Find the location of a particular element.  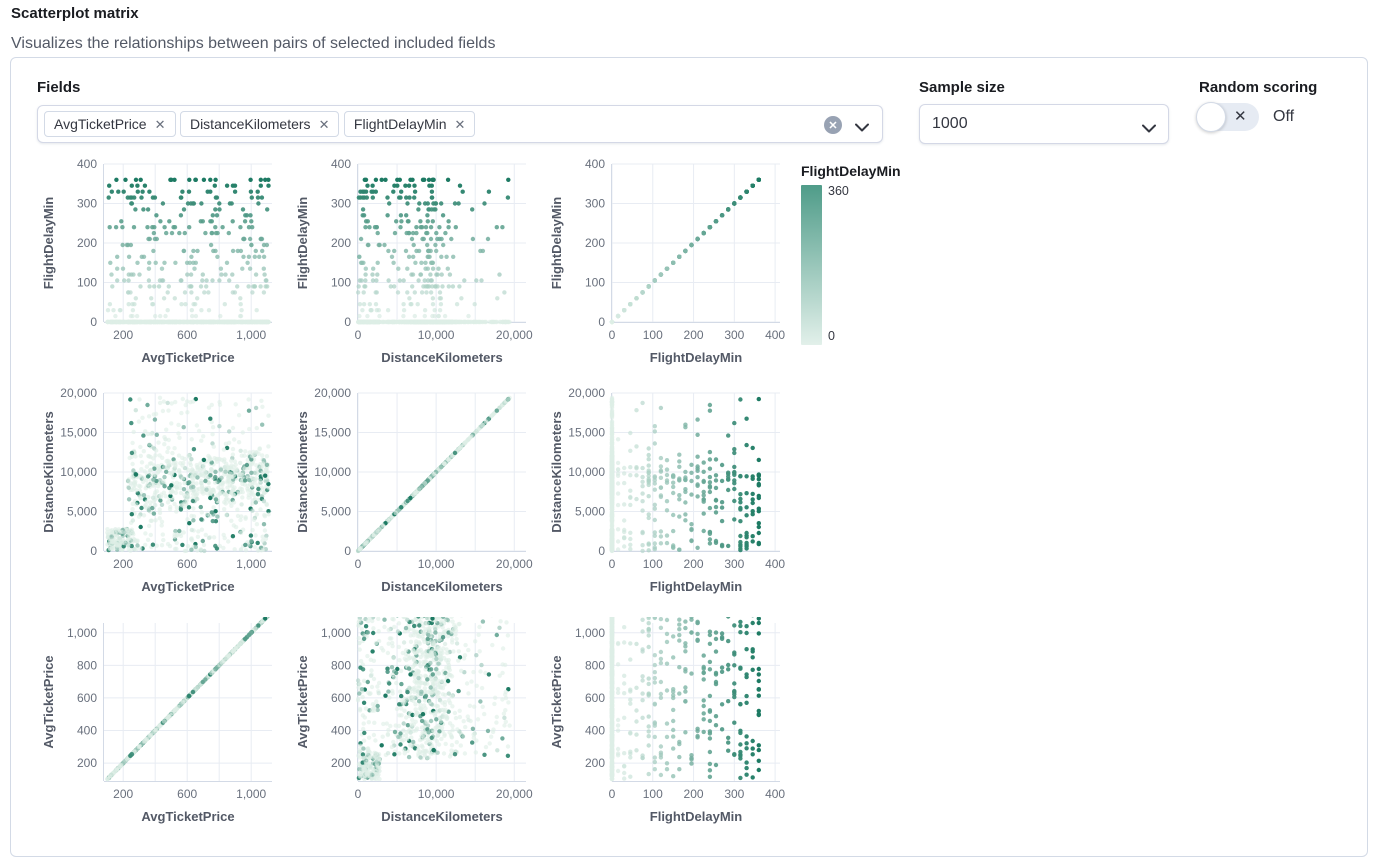

field-pill-label: FlightDelayMin is located at coordinates (400, 124).